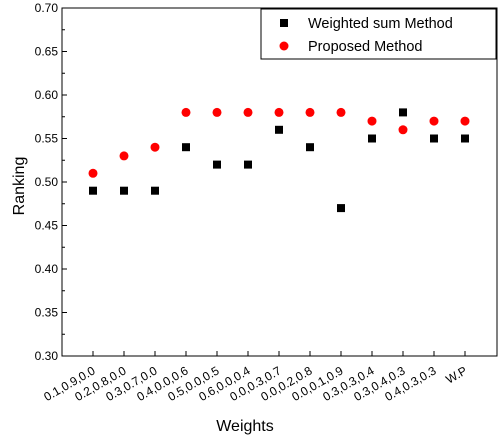 Image resolution: width=498 pixels, height=440 pixels. Describe the element at coordinates (365, 47) in the screenshot. I see `legend-label: Proposed Method` at that location.